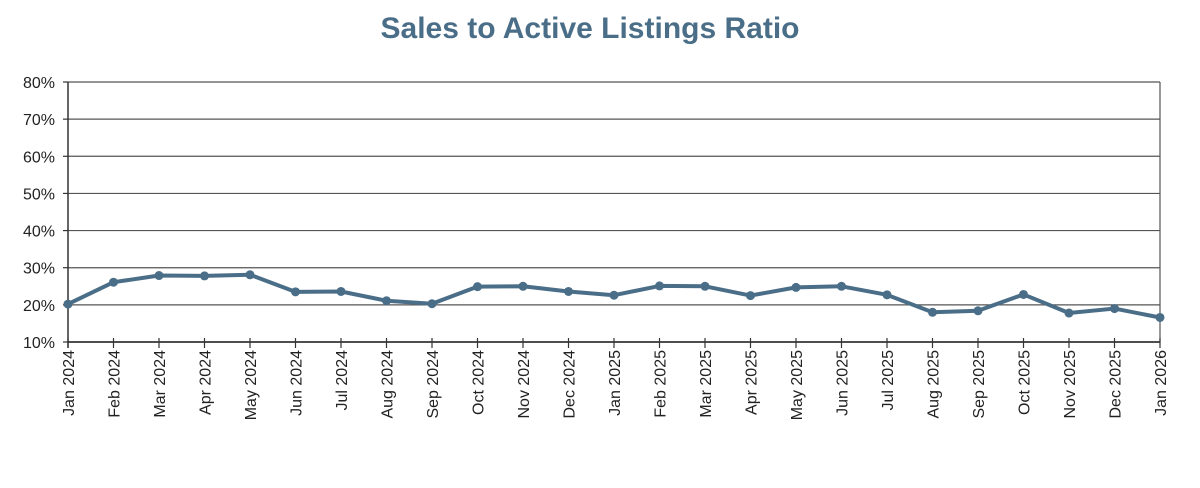  Describe the element at coordinates (39, 194) in the screenshot. I see `y-tick-label: 50%` at that location.